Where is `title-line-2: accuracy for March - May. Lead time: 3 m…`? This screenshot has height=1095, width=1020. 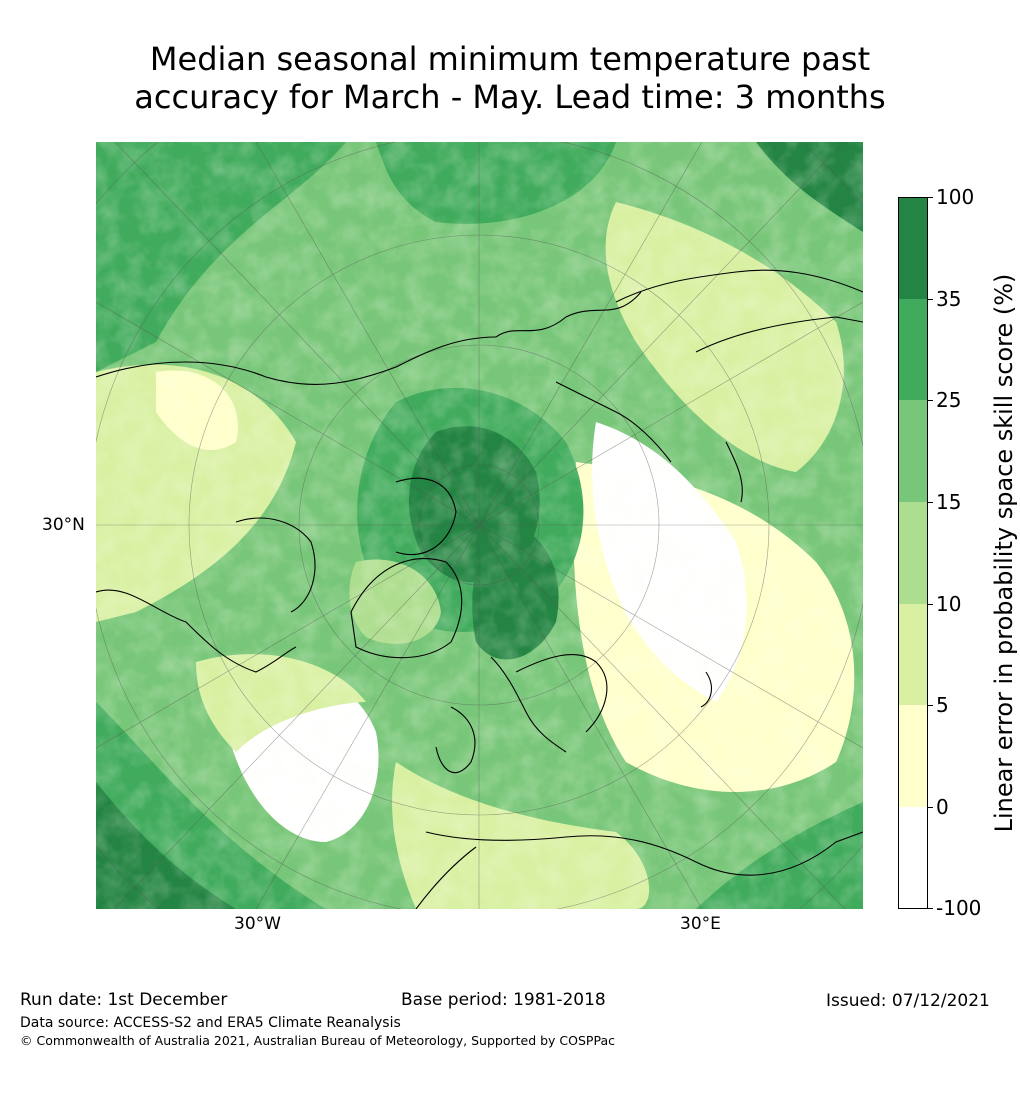 title-line-2: accuracy for March - May. Lead time: 3 m… is located at coordinates (510, 97).